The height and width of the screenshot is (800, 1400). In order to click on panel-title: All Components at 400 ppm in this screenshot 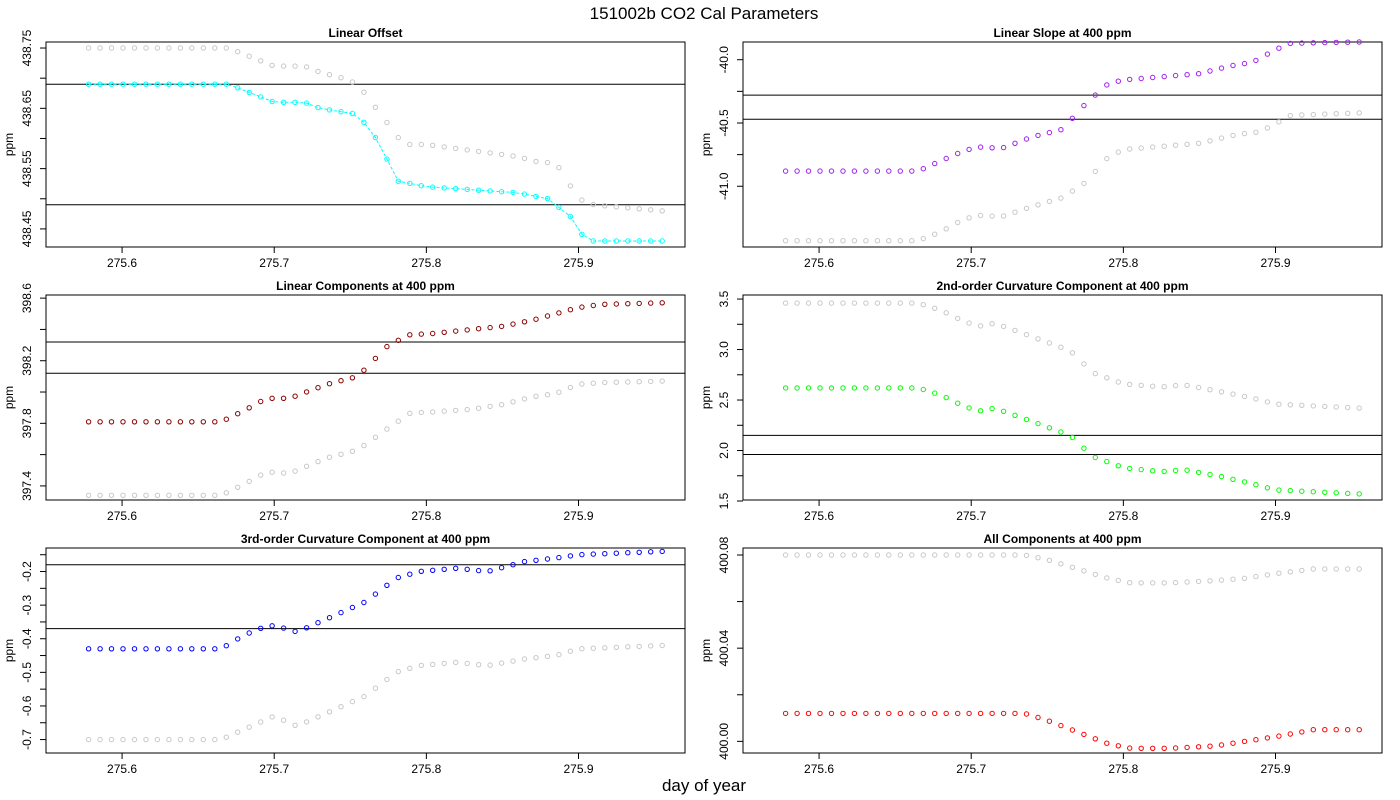, I will do `click(1062, 539)`.